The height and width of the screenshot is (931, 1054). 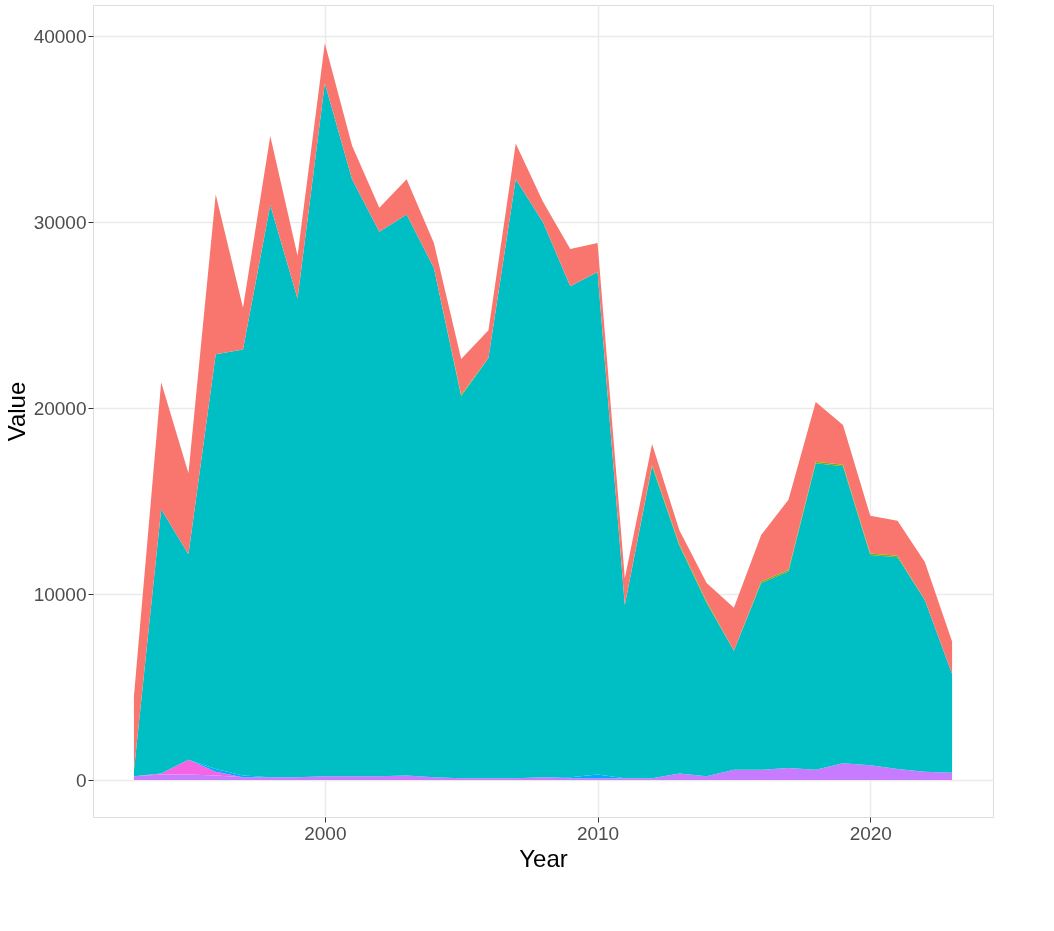 I want to click on y-tick-label: 40000, so click(x=60, y=36).